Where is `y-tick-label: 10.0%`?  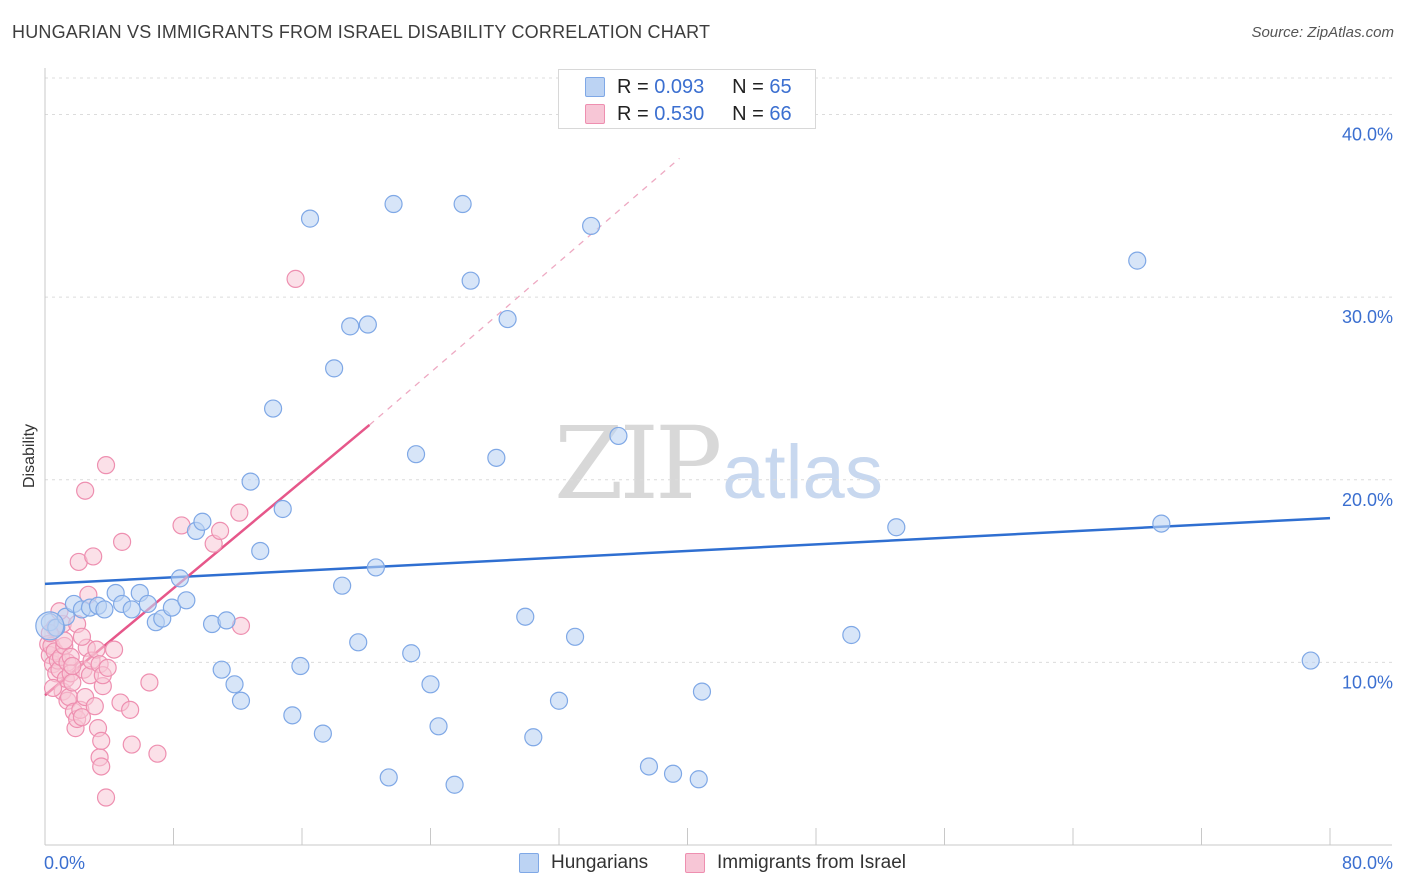
y-tick-label: 10.0% is located at coordinates (1367, 682).